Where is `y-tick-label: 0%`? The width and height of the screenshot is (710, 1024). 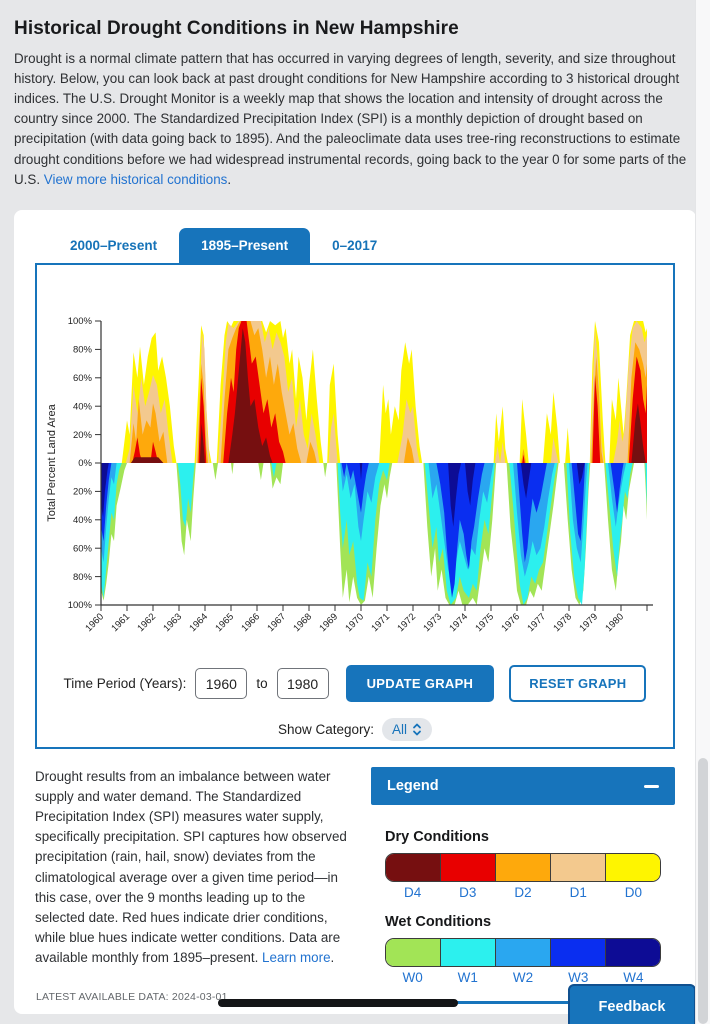
y-tick-label: 0% is located at coordinates (85, 463).